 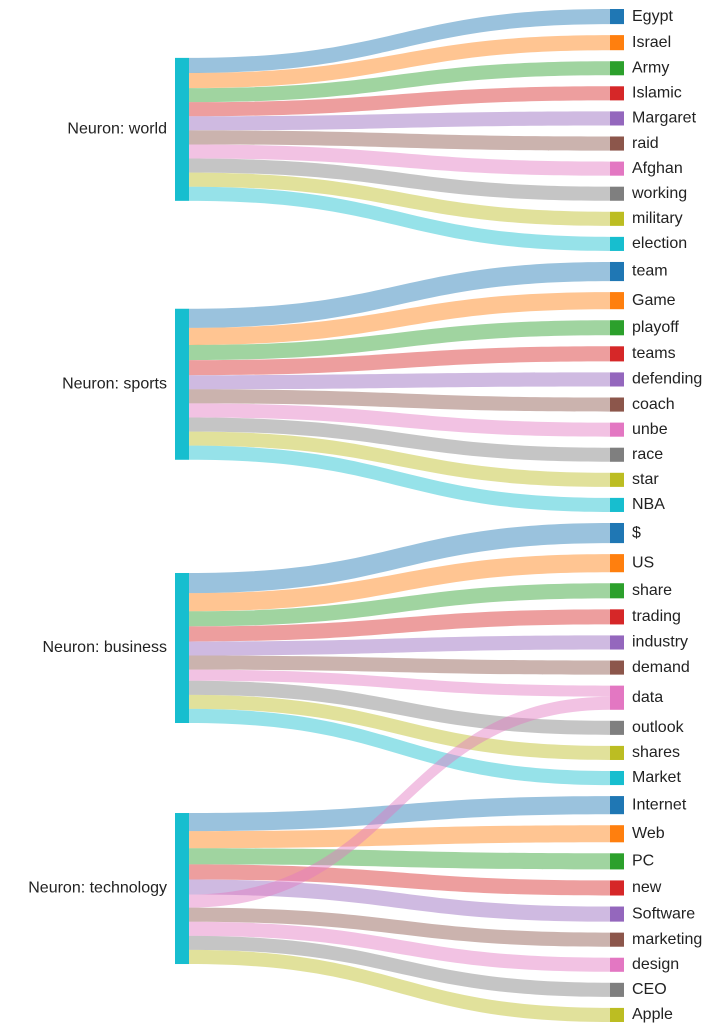 What do you see at coordinates (647, 697) in the screenshot?
I see `node-label: data` at bounding box center [647, 697].